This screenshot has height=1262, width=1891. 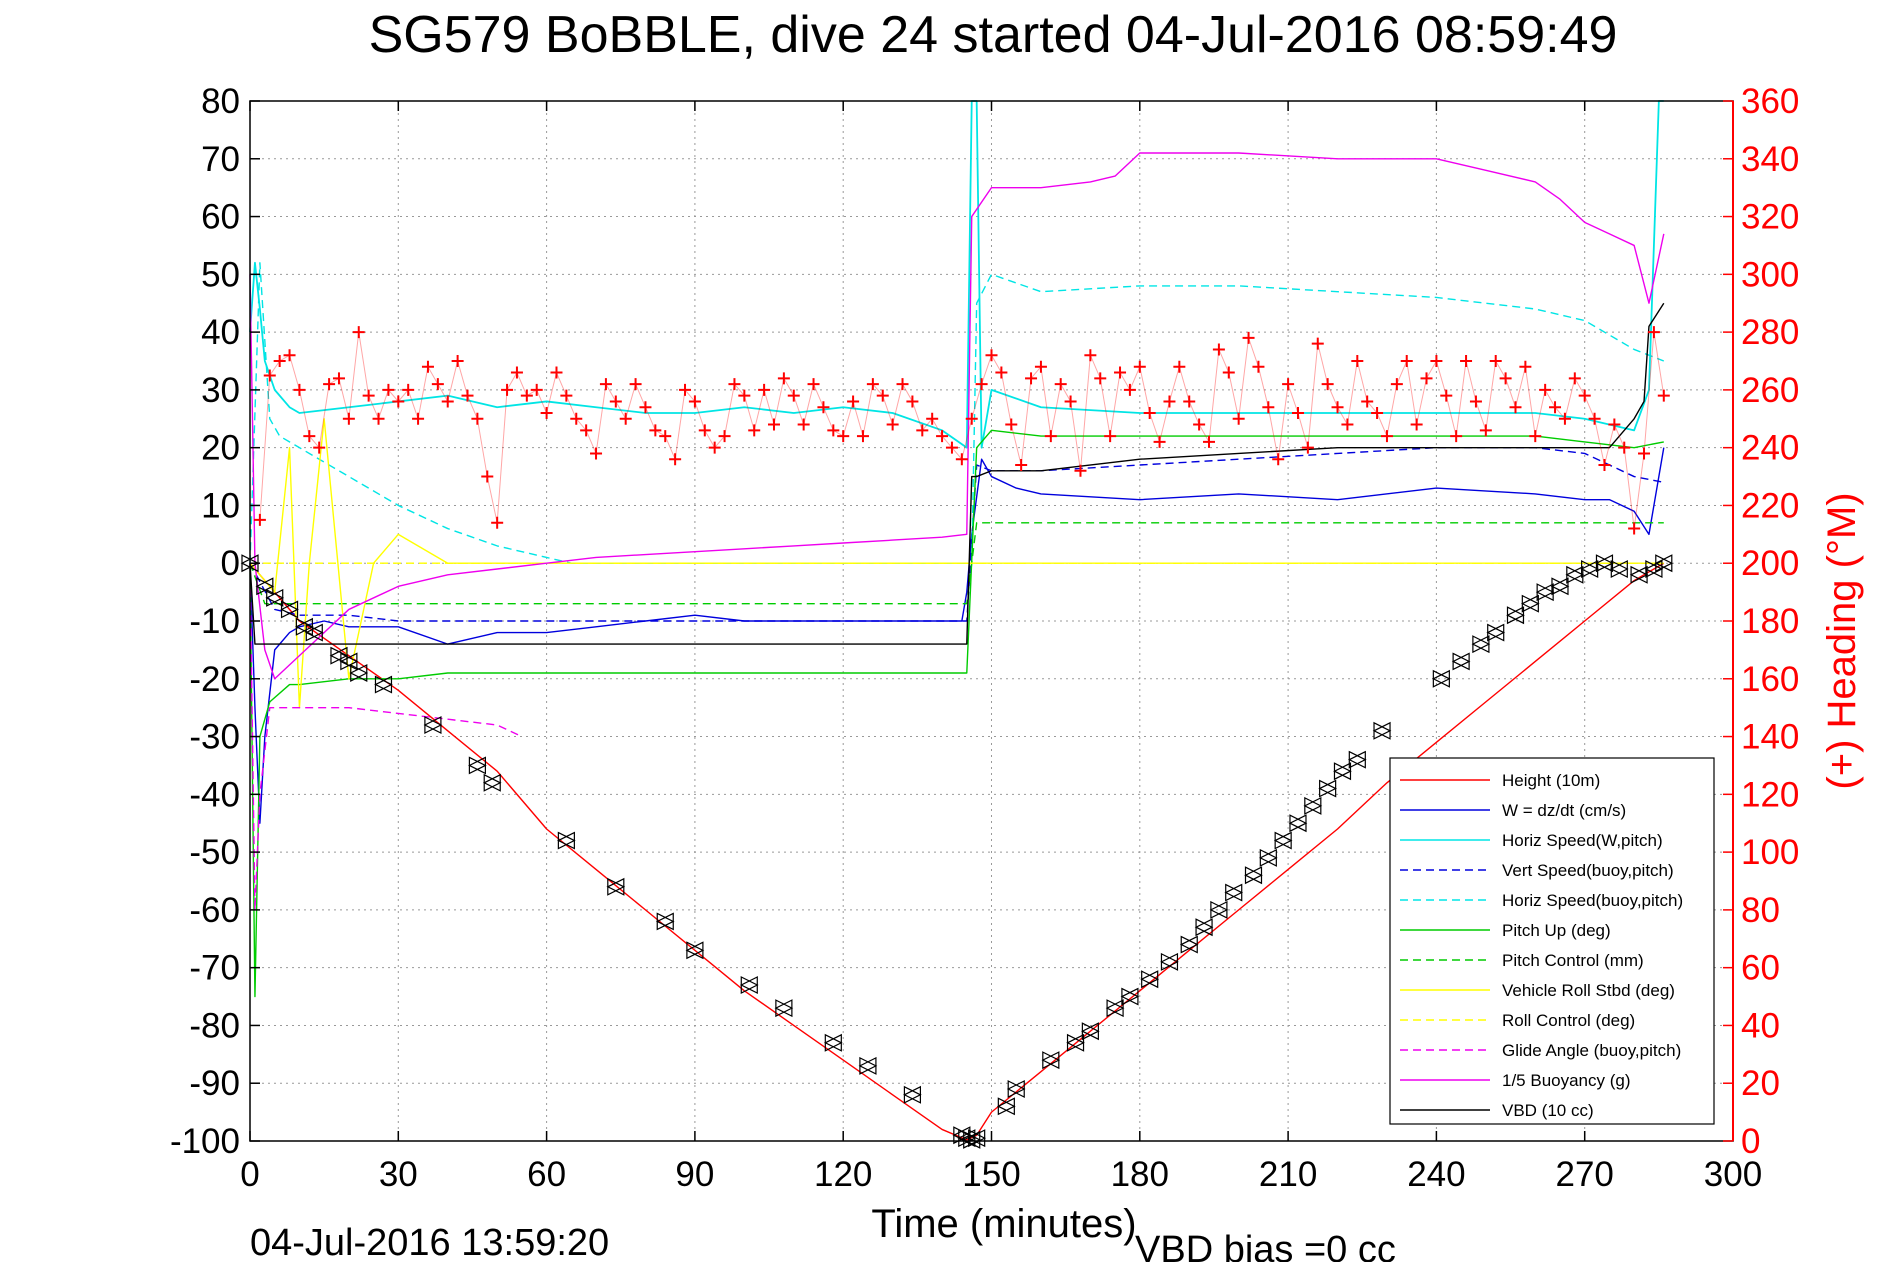 I want to click on y-tick-label-left: -100, so click(x=205, y=1141).